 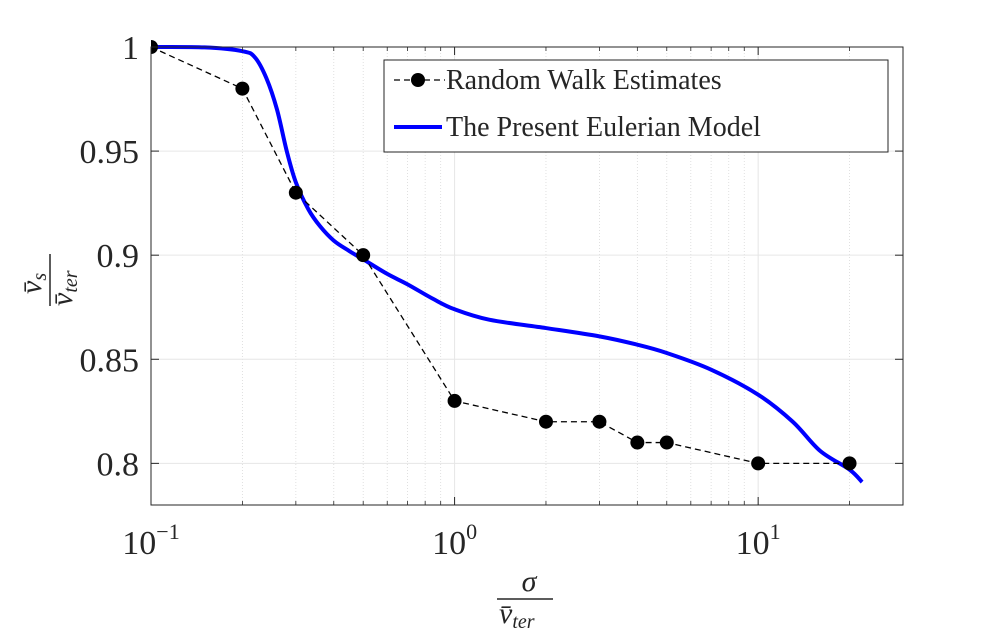 What do you see at coordinates (758, 540) in the screenshot?
I see `x-tick-label: 10¹` at bounding box center [758, 540].